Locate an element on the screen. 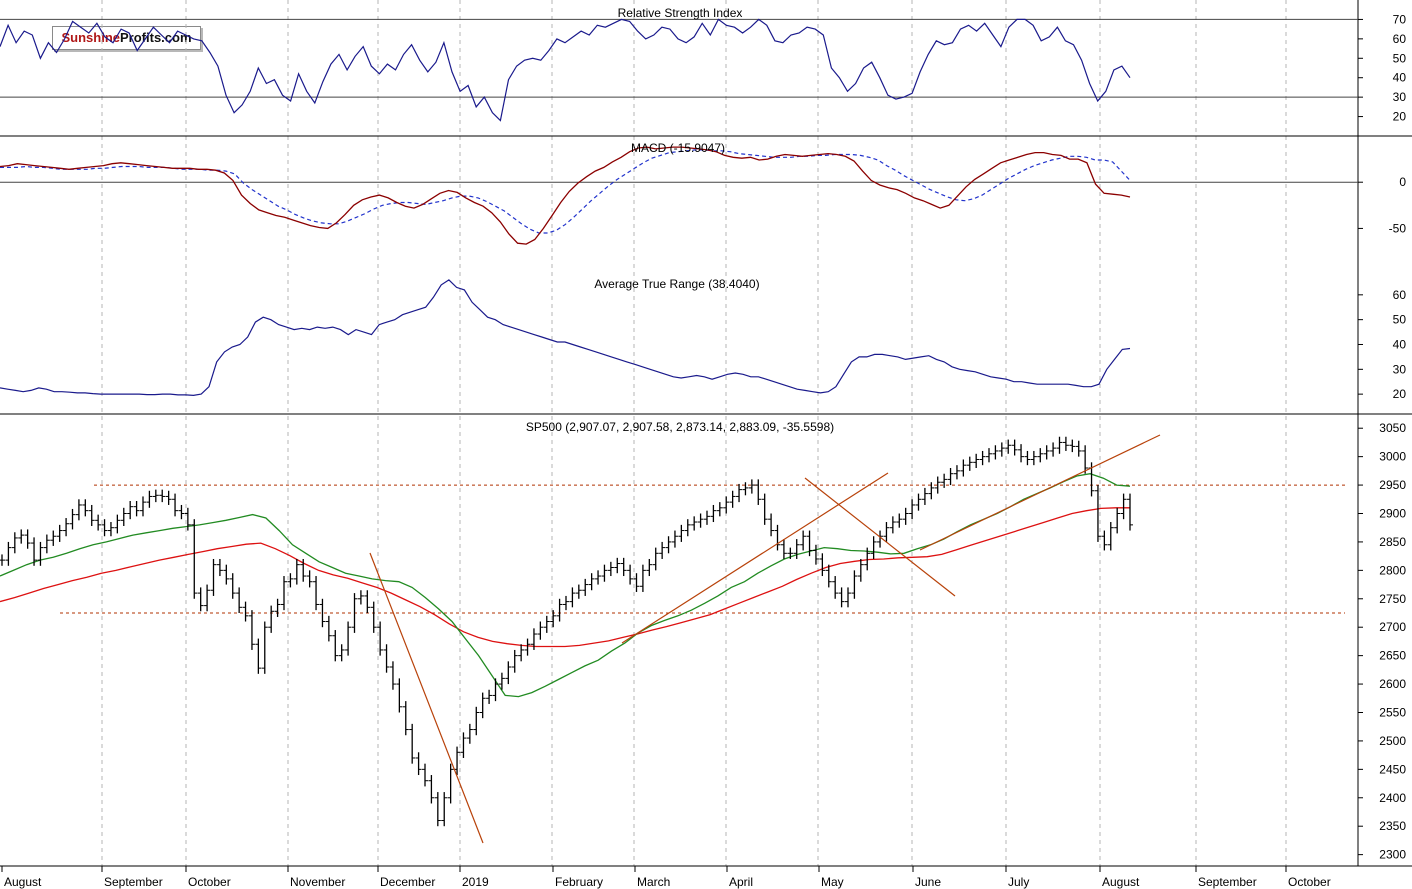 This screenshot has width=1412, height=889. x-axis-month-label: March is located at coordinates (653, 882).